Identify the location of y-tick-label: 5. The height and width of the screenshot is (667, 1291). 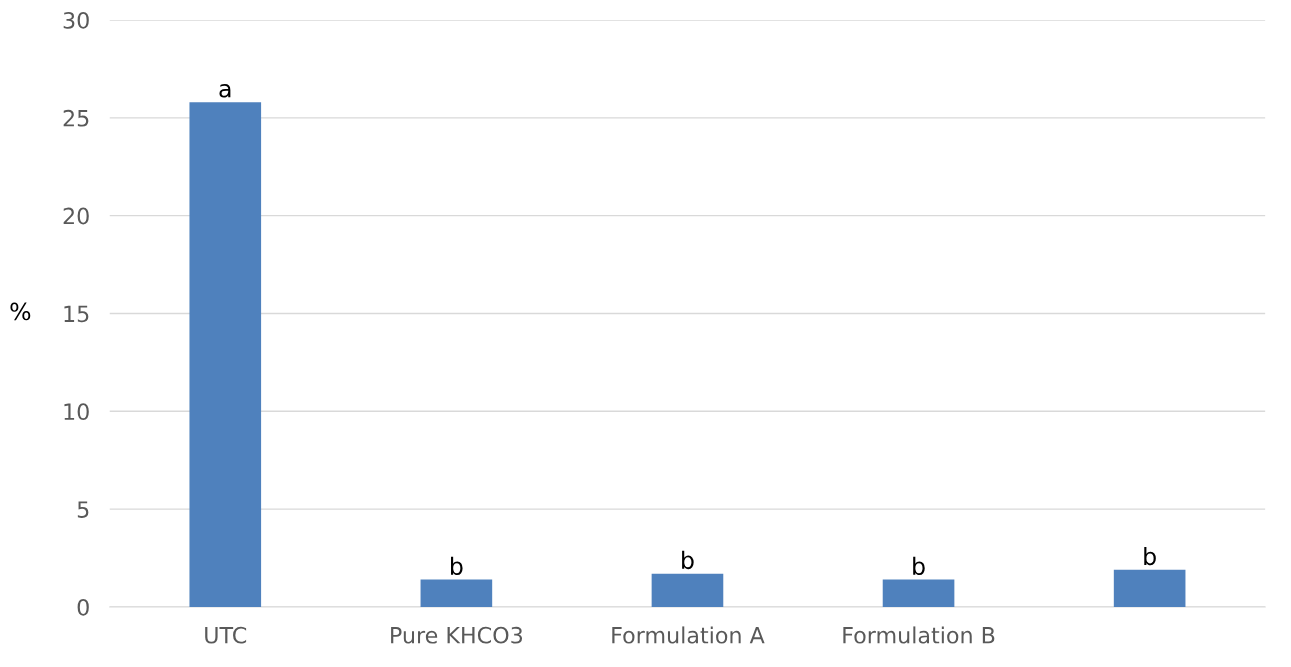
(83, 509).